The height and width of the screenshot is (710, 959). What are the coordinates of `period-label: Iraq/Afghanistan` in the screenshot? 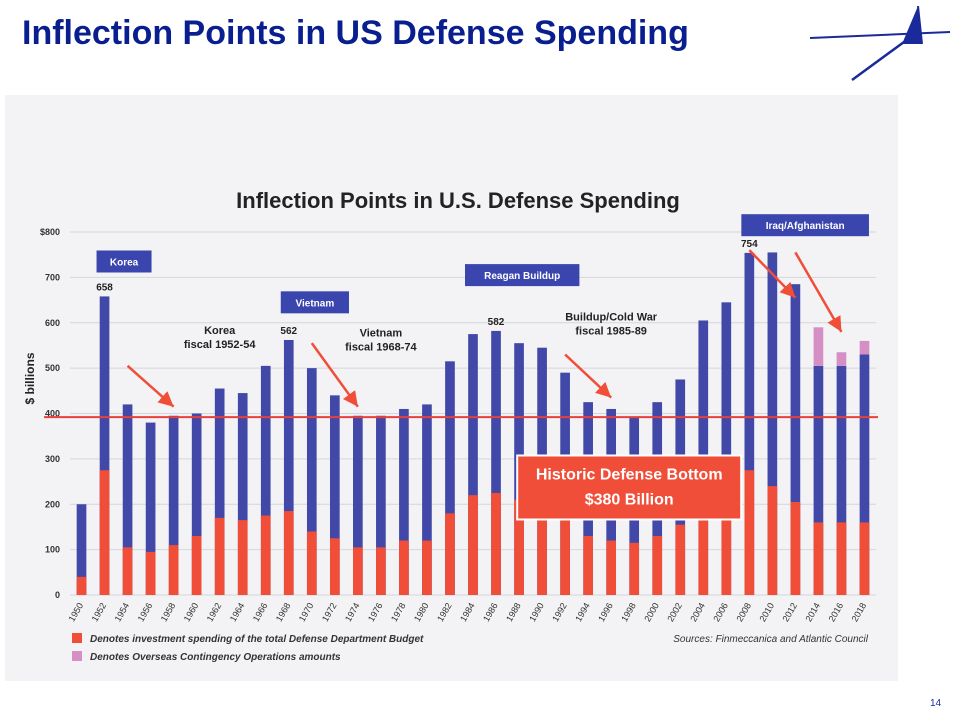 It's located at (805, 226).